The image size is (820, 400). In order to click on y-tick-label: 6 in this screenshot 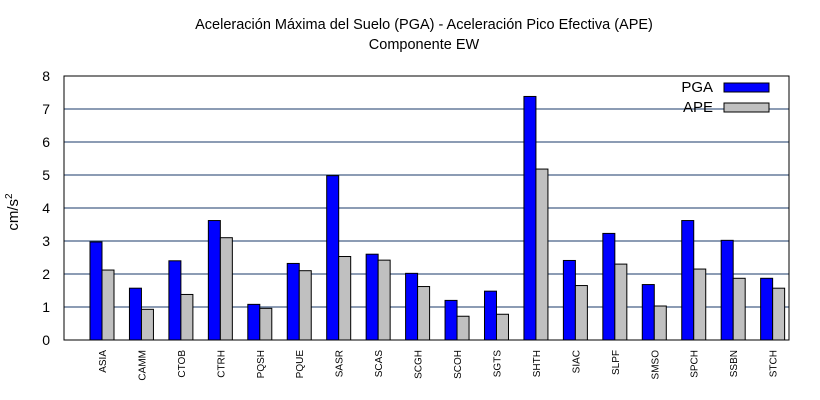, I will do `click(46, 142)`.